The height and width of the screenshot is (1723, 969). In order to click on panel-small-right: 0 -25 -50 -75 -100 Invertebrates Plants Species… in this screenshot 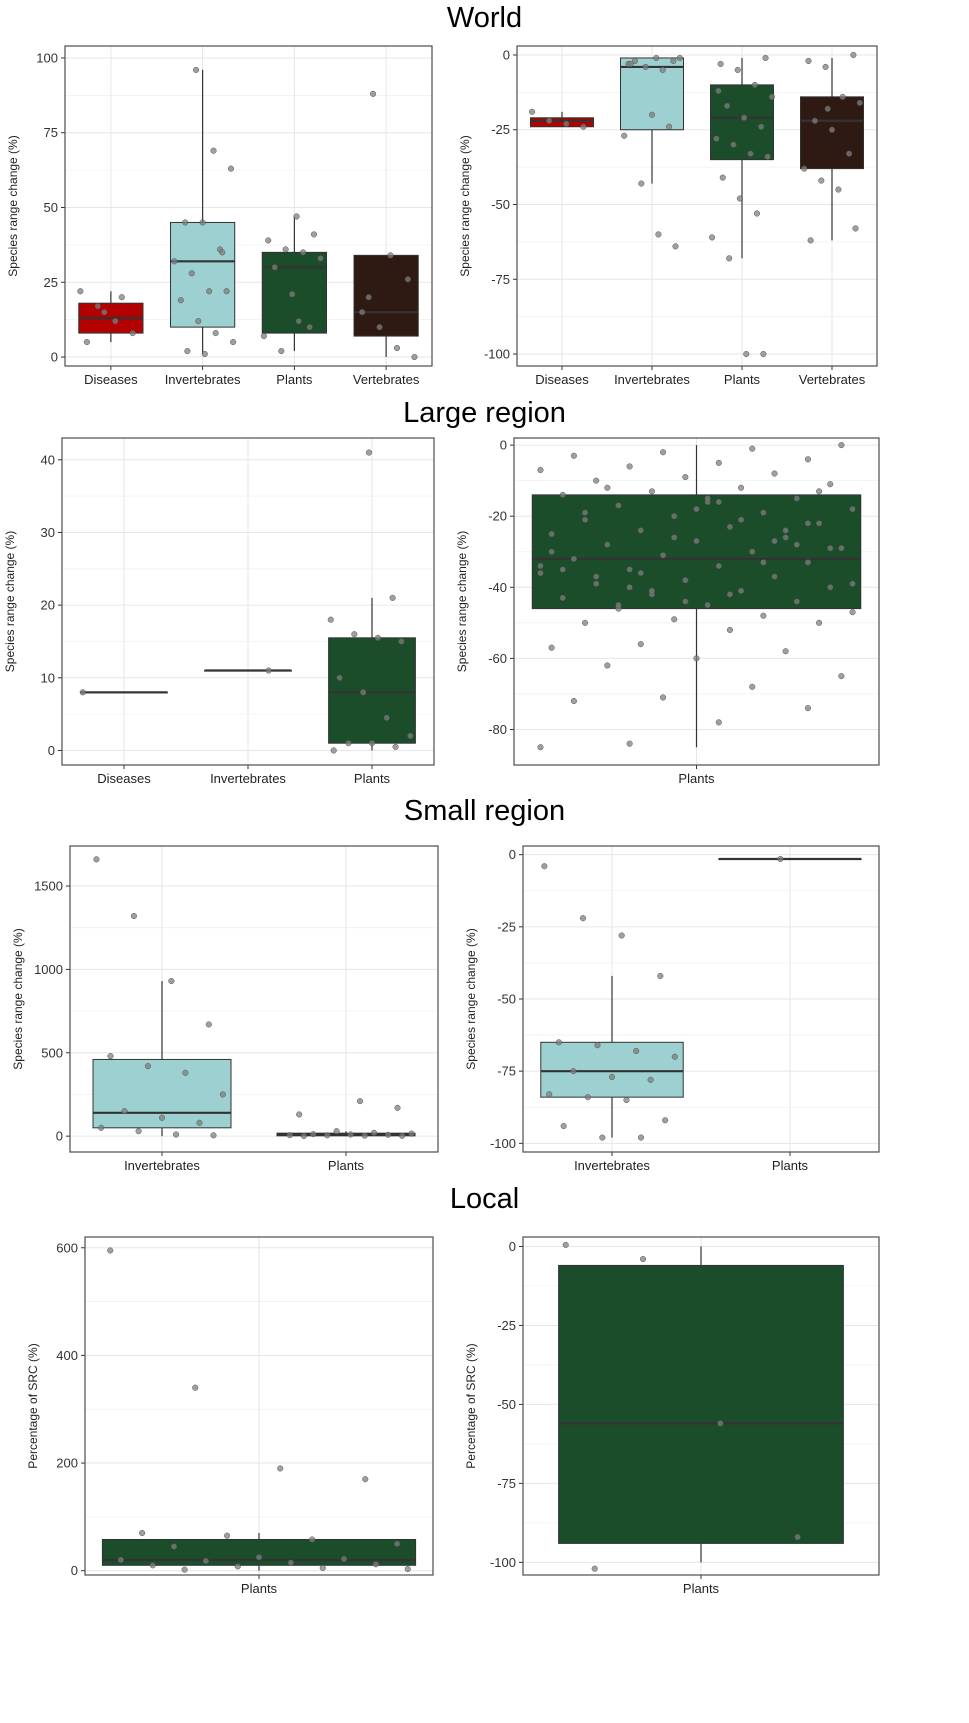, I will do `click(672, 1009)`.